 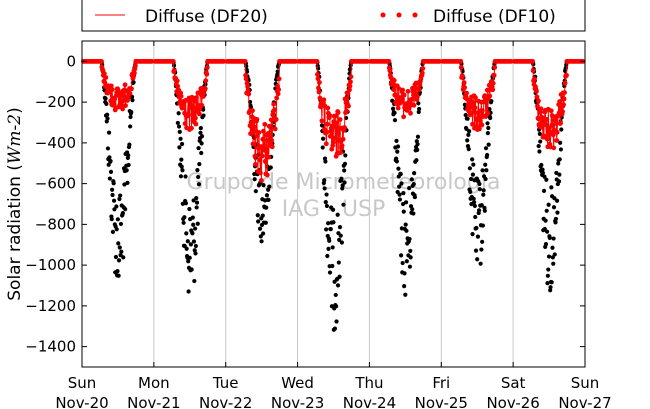 I want to click on x-tick-label-date: Nov-22, so click(x=225, y=401).